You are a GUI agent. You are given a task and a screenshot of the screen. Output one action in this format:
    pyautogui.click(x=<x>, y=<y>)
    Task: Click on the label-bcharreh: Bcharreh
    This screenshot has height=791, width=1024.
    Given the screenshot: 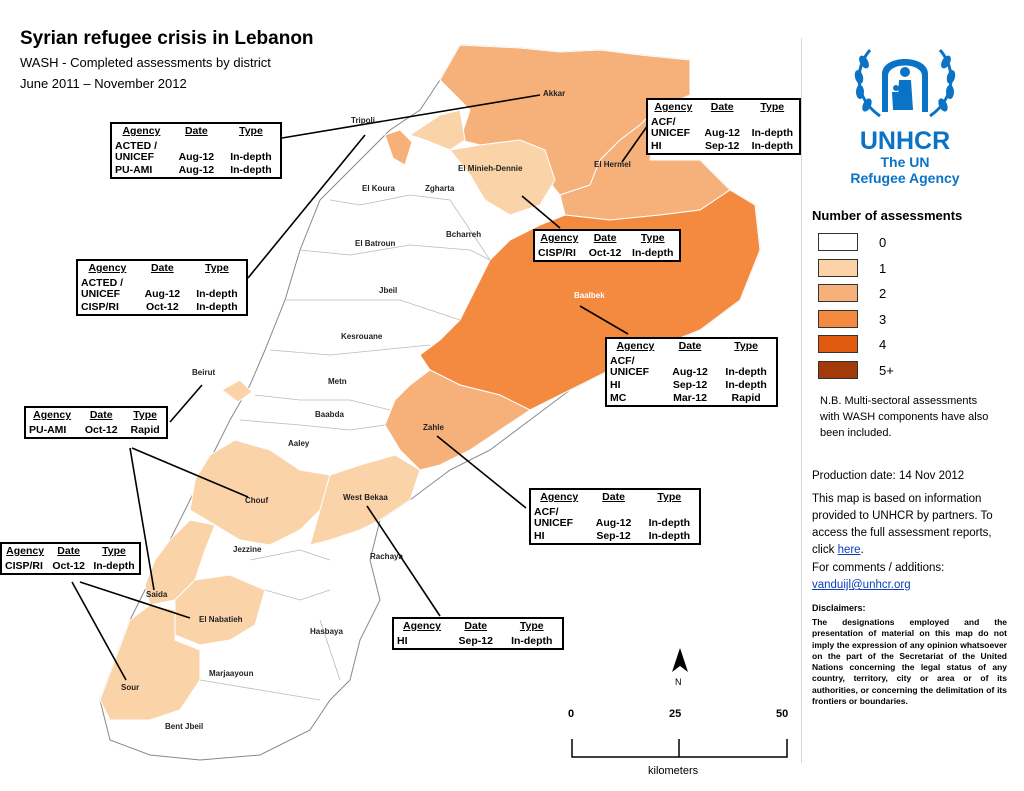 What is the action you would take?
    pyautogui.click(x=463, y=234)
    